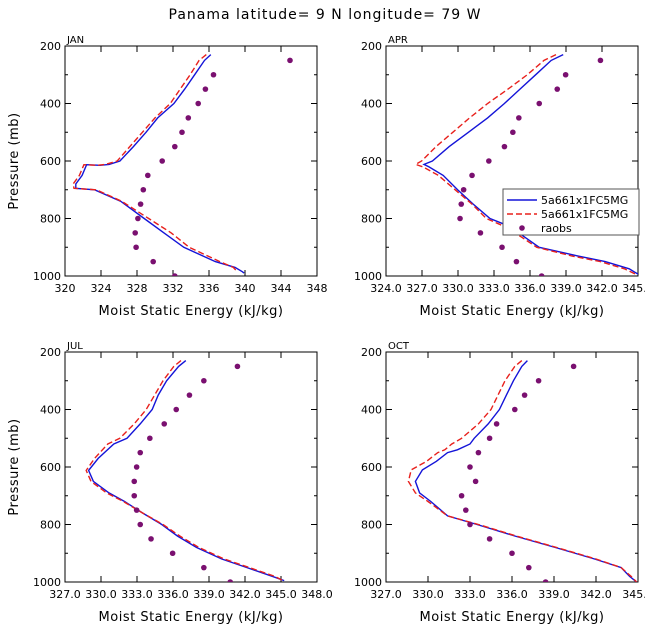  What do you see at coordinates (571, 212) in the screenshot?
I see `legend-box` at bounding box center [571, 212].